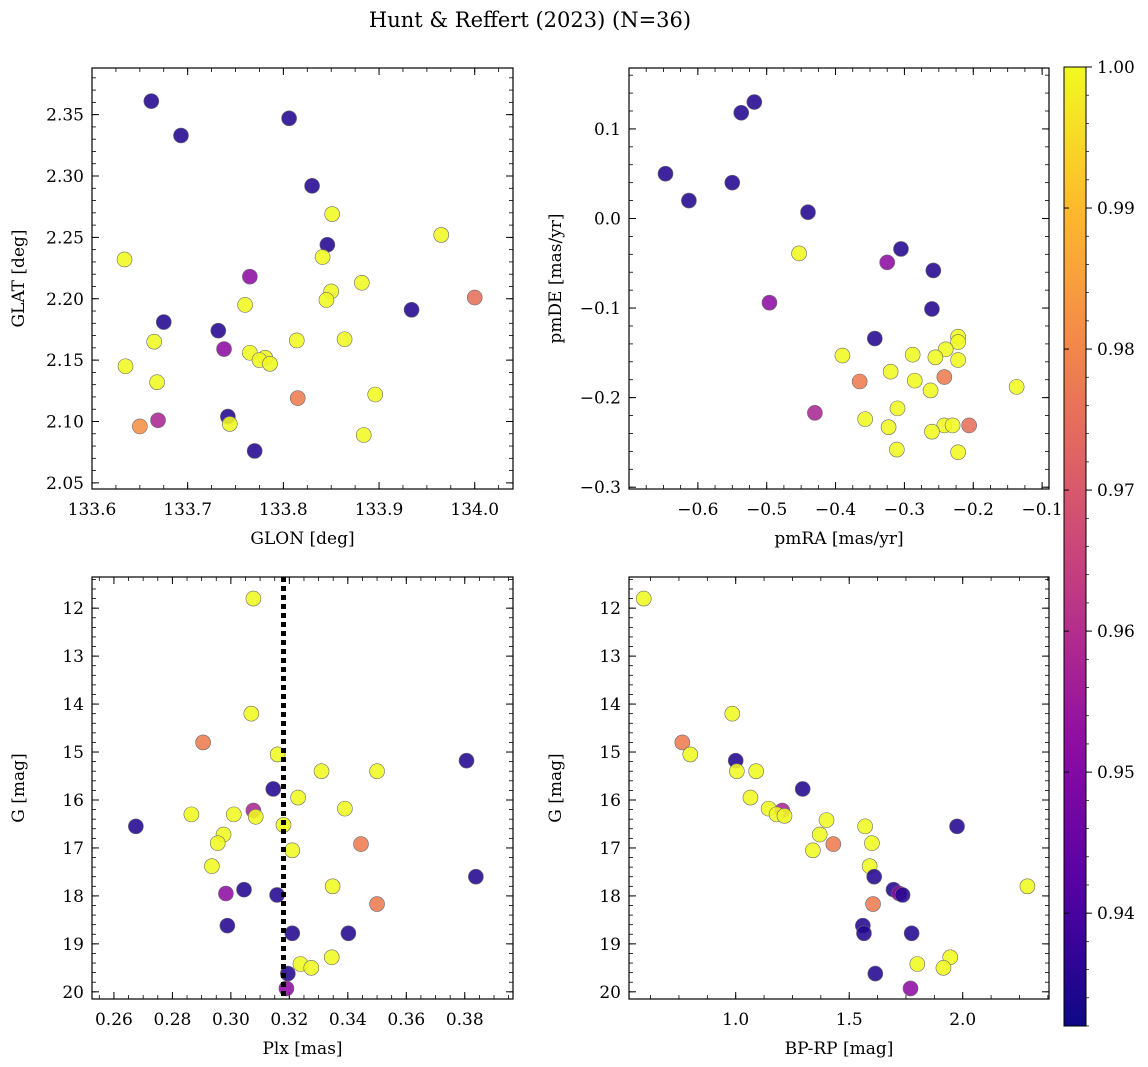  I want to click on x-tick-label: −0.6, so click(697, 510).